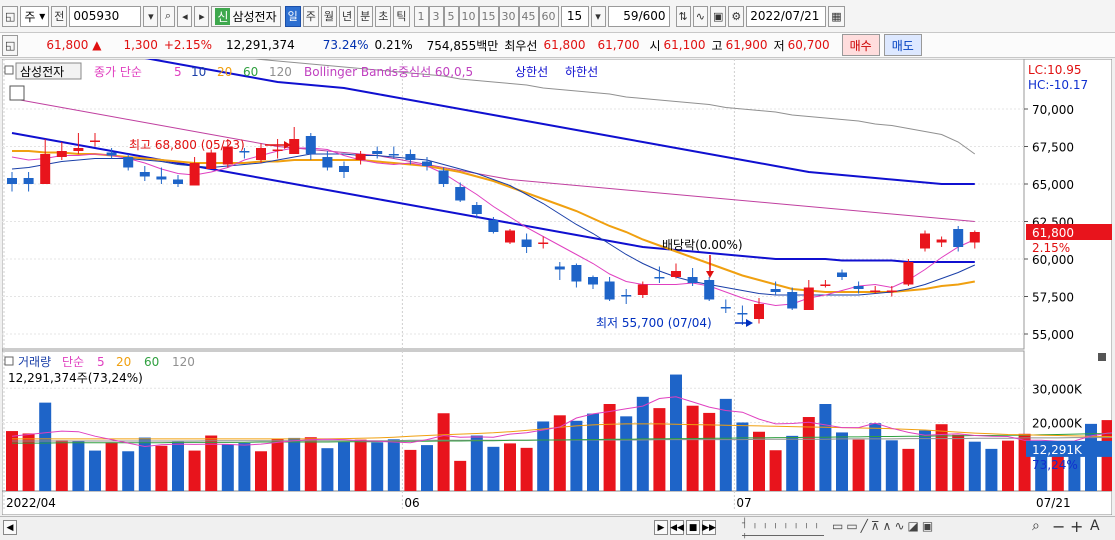  Describe the element at coordinates (468, 16) in the screenshot. I see `interval-button-10: 10` at that location.